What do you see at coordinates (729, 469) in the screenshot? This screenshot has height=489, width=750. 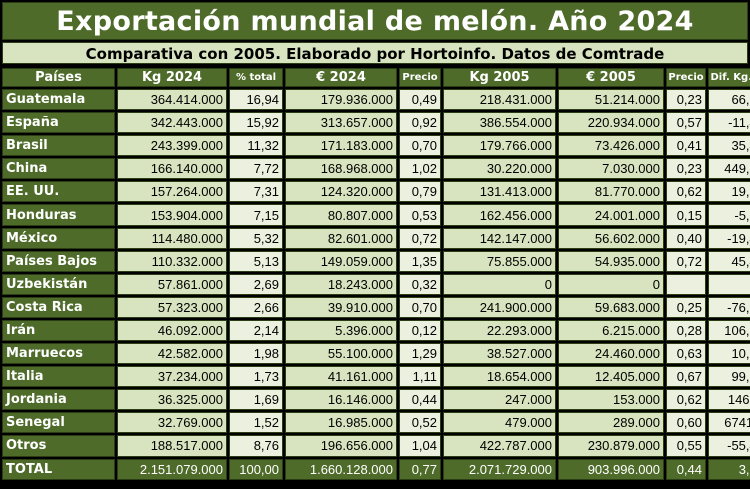 I see `dif-kg-cell: 3,83` at bounding box center [729, 469].